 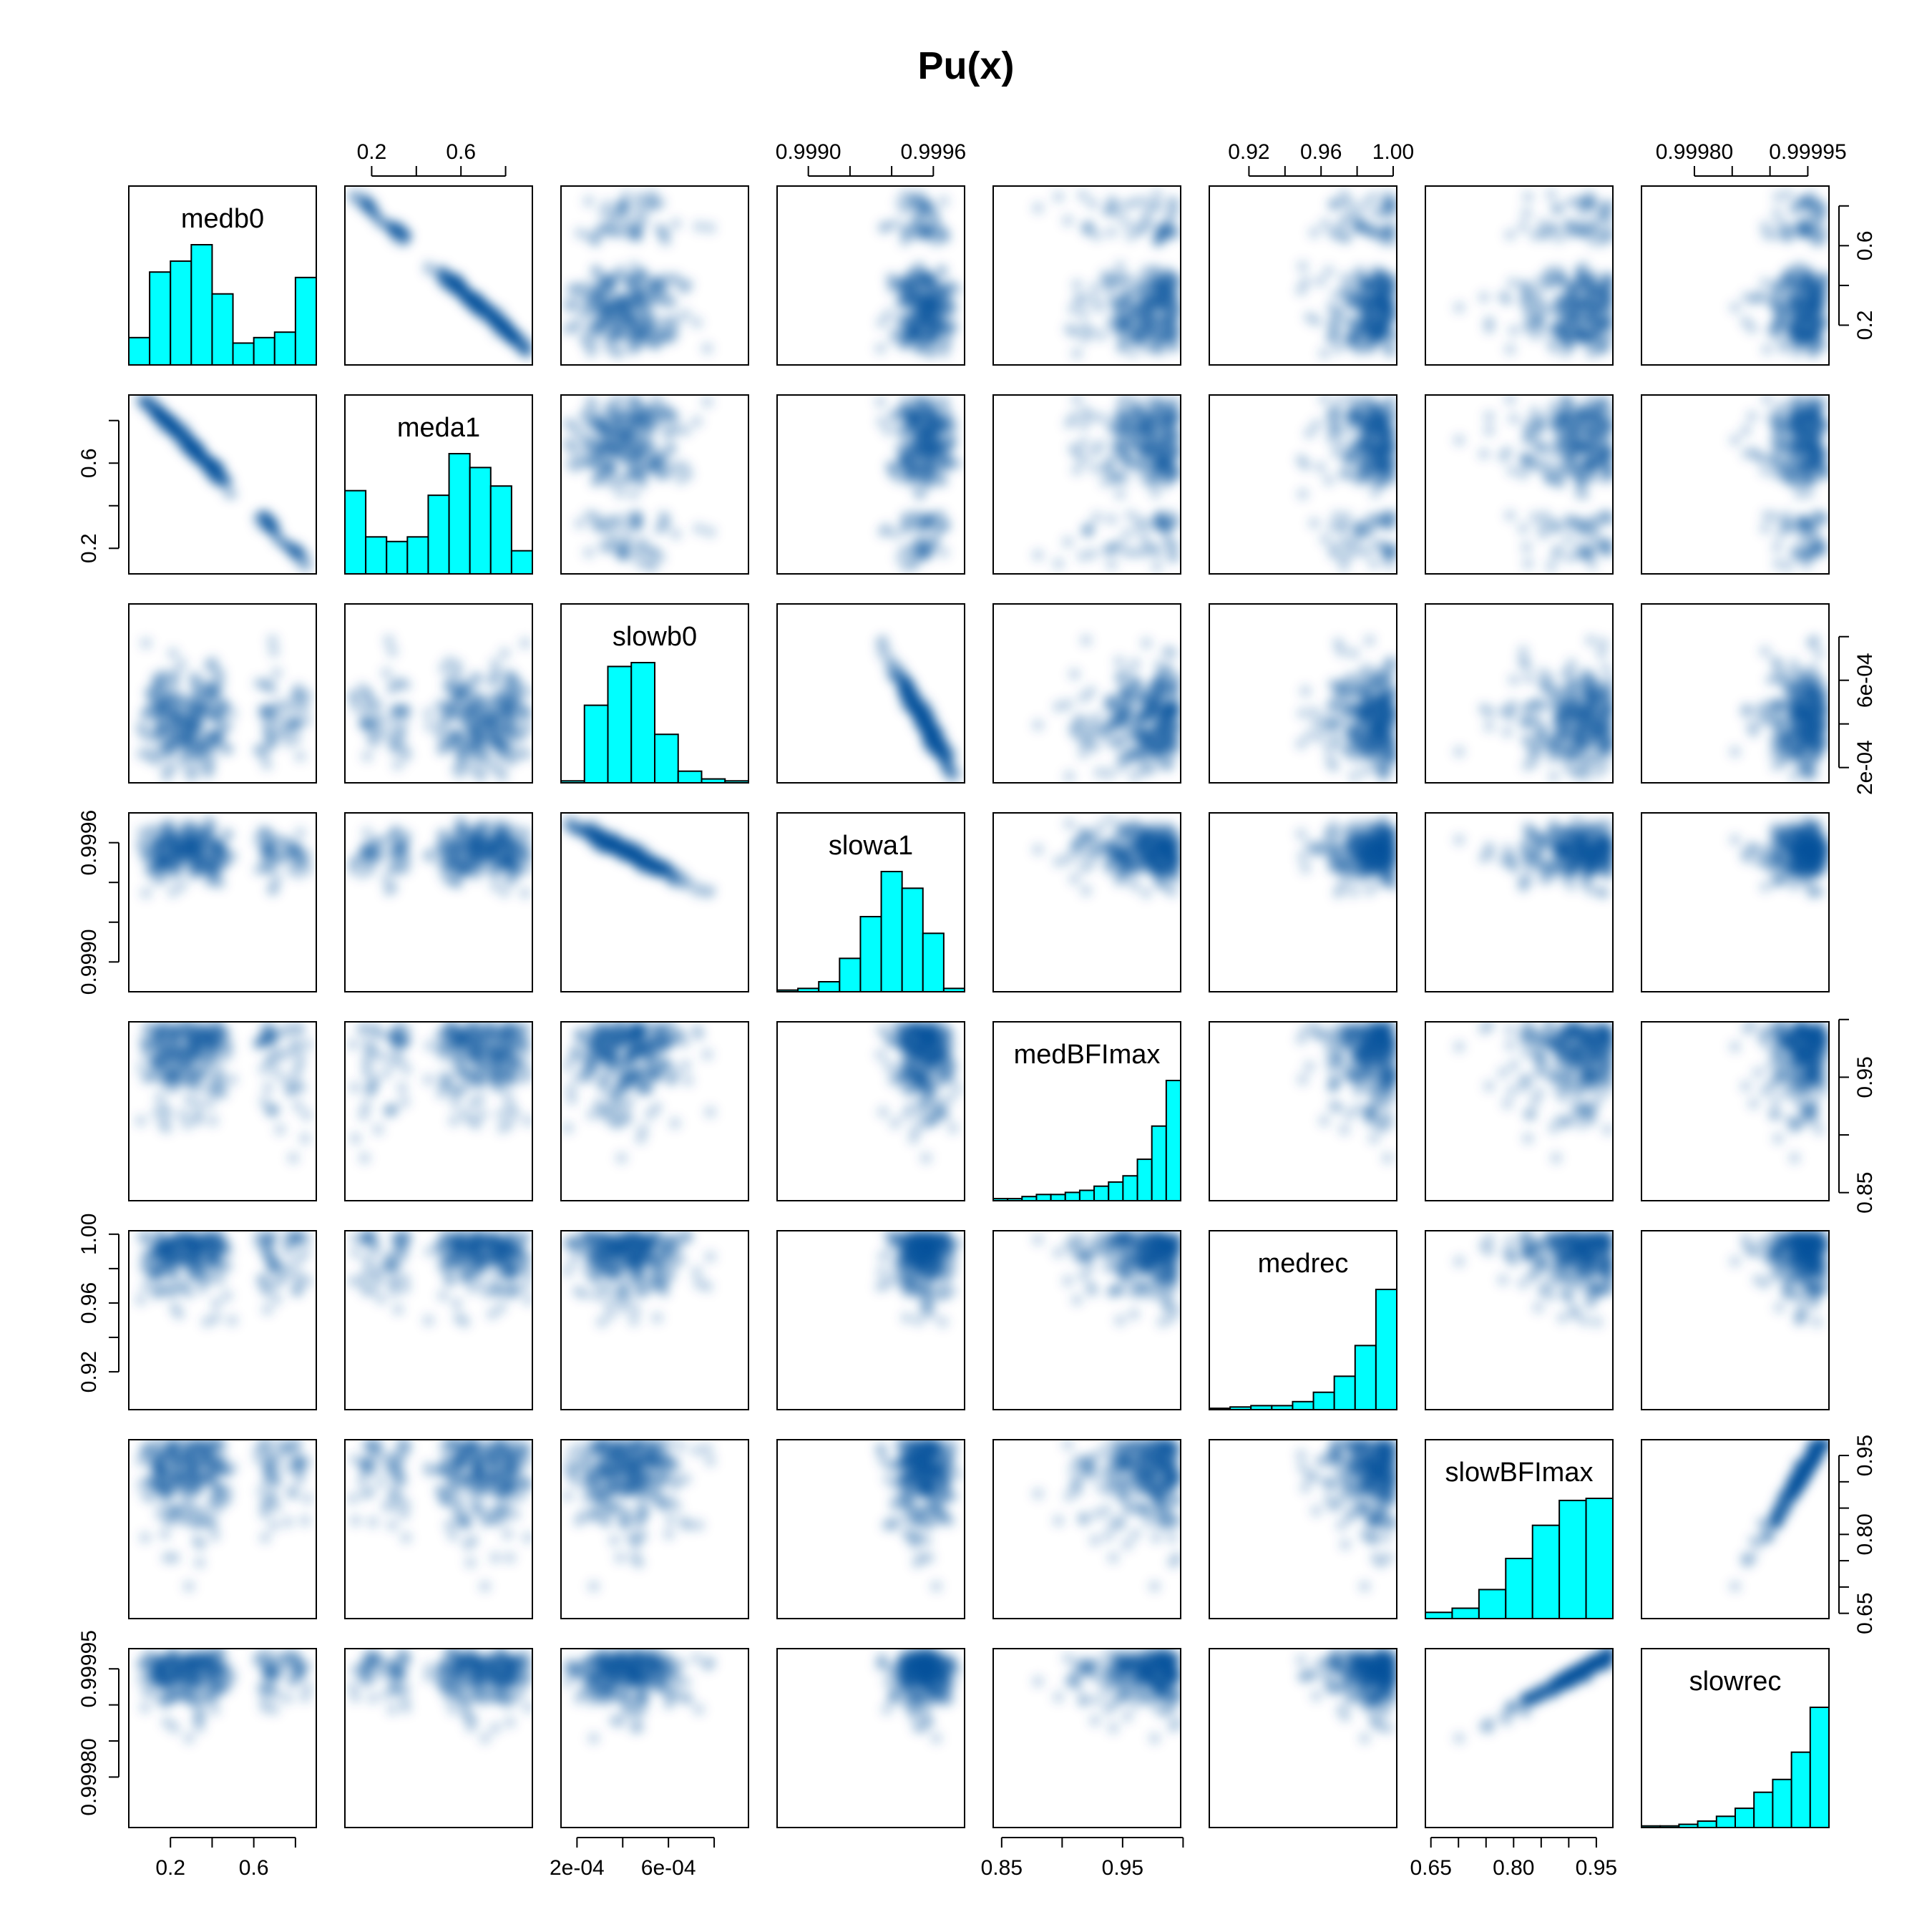 I want to click on tick-label: 2e-04, so click(x=1865, y=767).